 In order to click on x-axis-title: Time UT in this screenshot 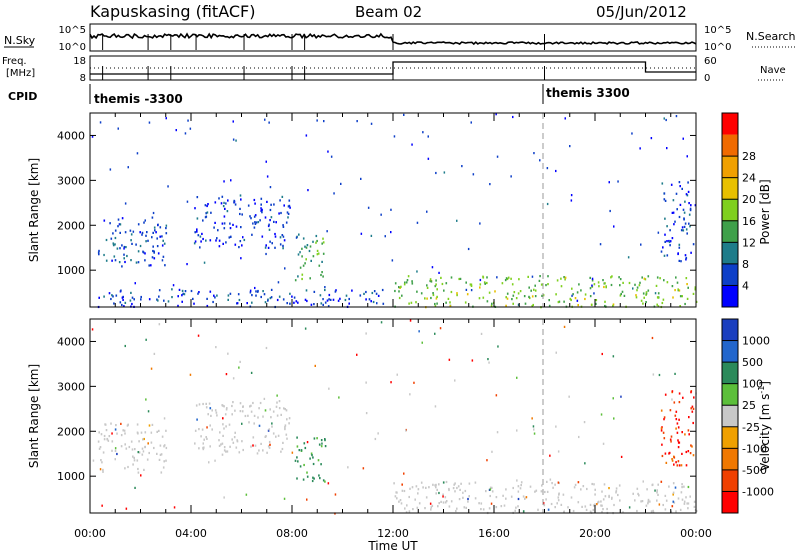, I will do `click(392, 546)`.